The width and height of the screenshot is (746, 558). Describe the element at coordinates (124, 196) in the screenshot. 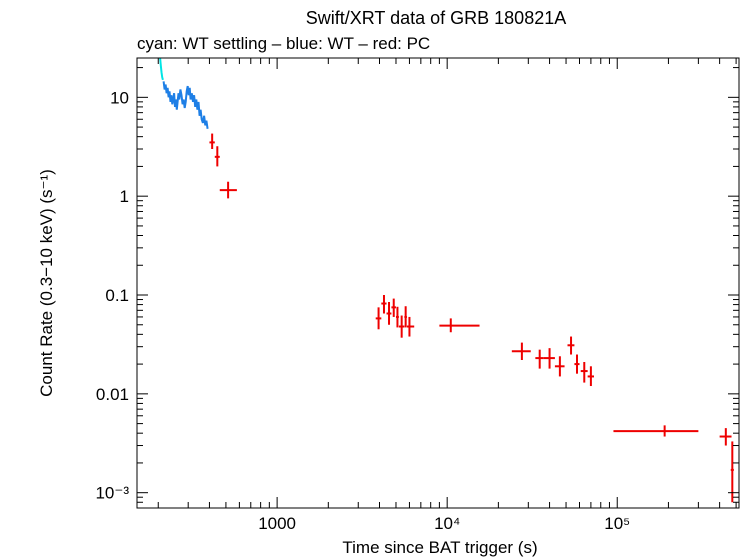

I see `y-tick-label-3: 1` at that location.